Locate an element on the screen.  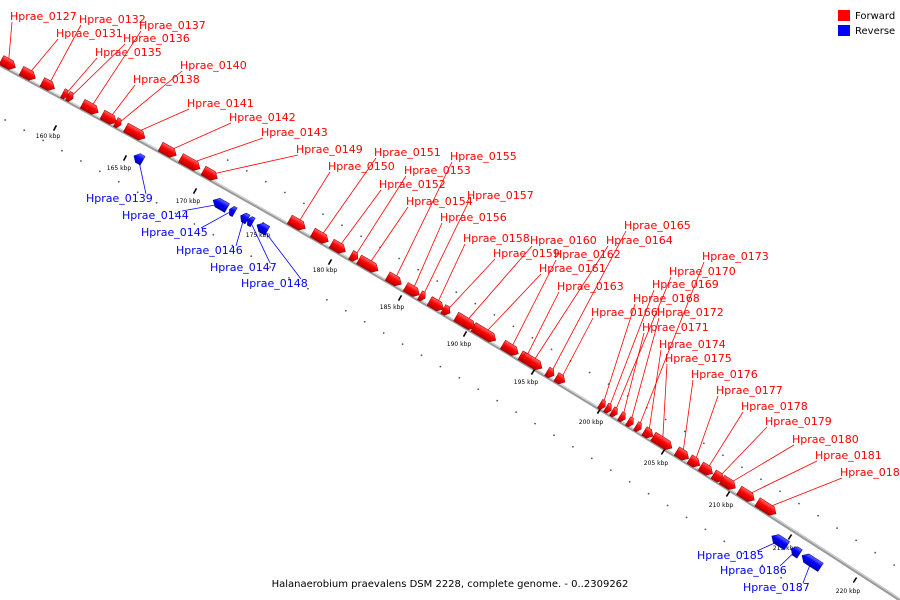
legend-forward-swatch is located at coordinates (844, 15).